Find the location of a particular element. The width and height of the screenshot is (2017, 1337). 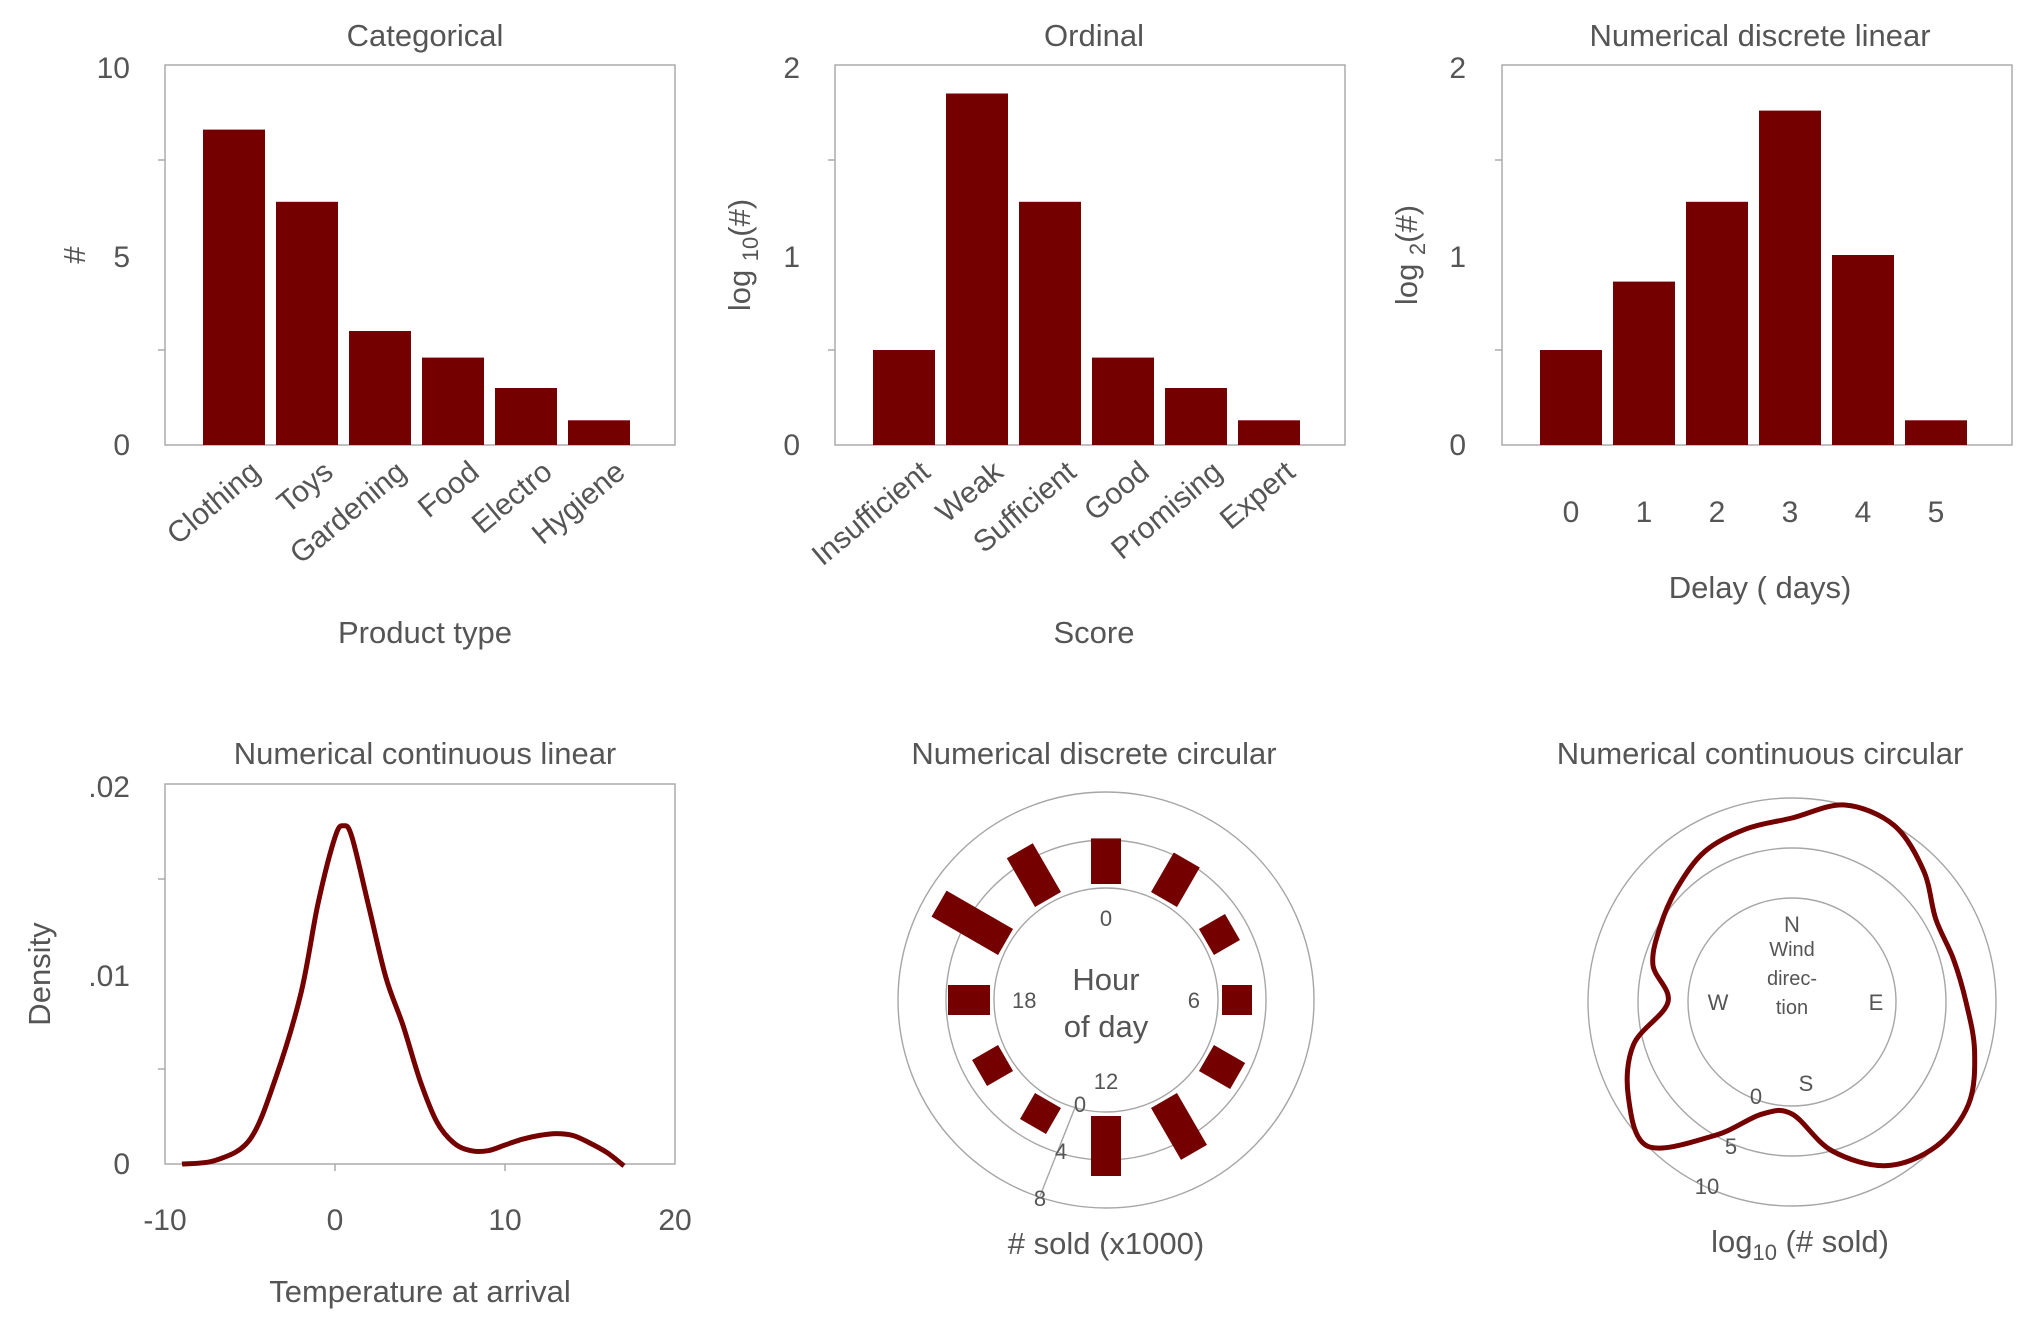

hour-label: 18 is located at coordinates (1024, 1000).